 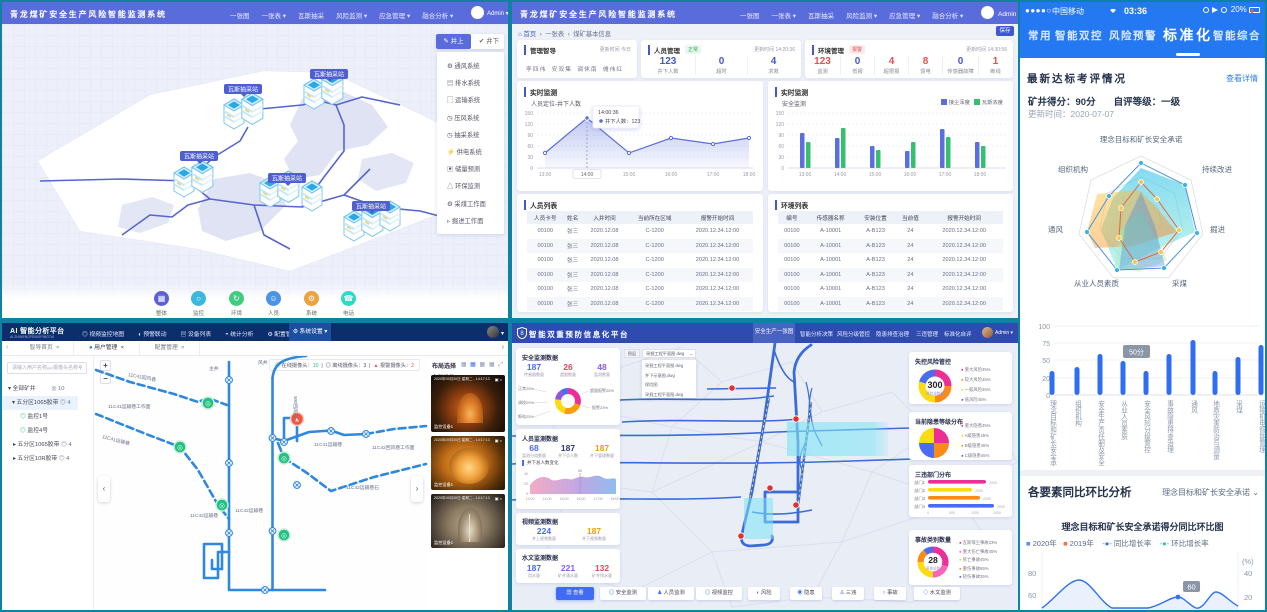 What do you see at coordinates (1124, 420) in the screenshot?
I see `svg-text: 从业人员素质` at bounding box center [1124, 420].